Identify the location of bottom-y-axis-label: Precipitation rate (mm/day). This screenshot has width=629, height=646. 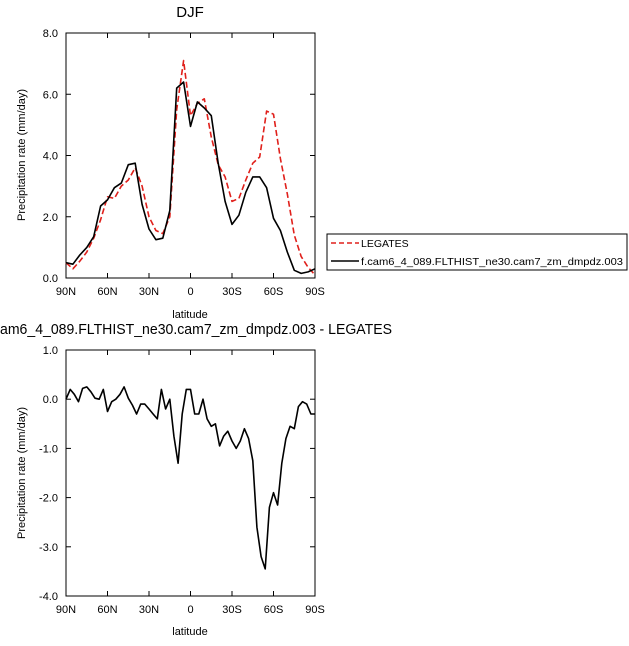
(22, 473).